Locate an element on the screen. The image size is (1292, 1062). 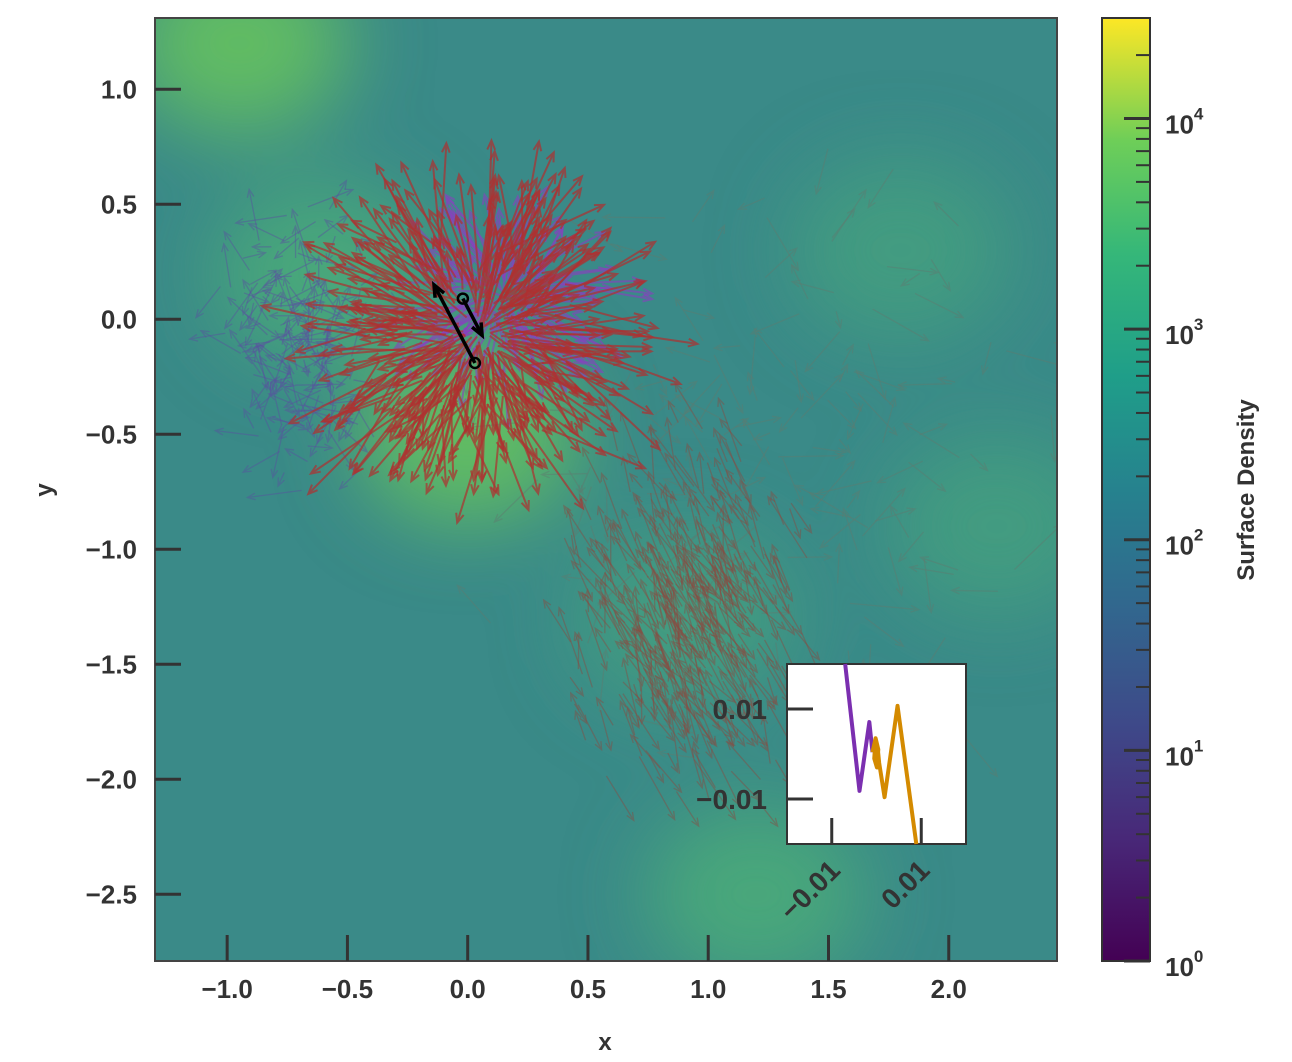
colorbar-tick-label: 10¹ is located at coordinates (1184, 753).